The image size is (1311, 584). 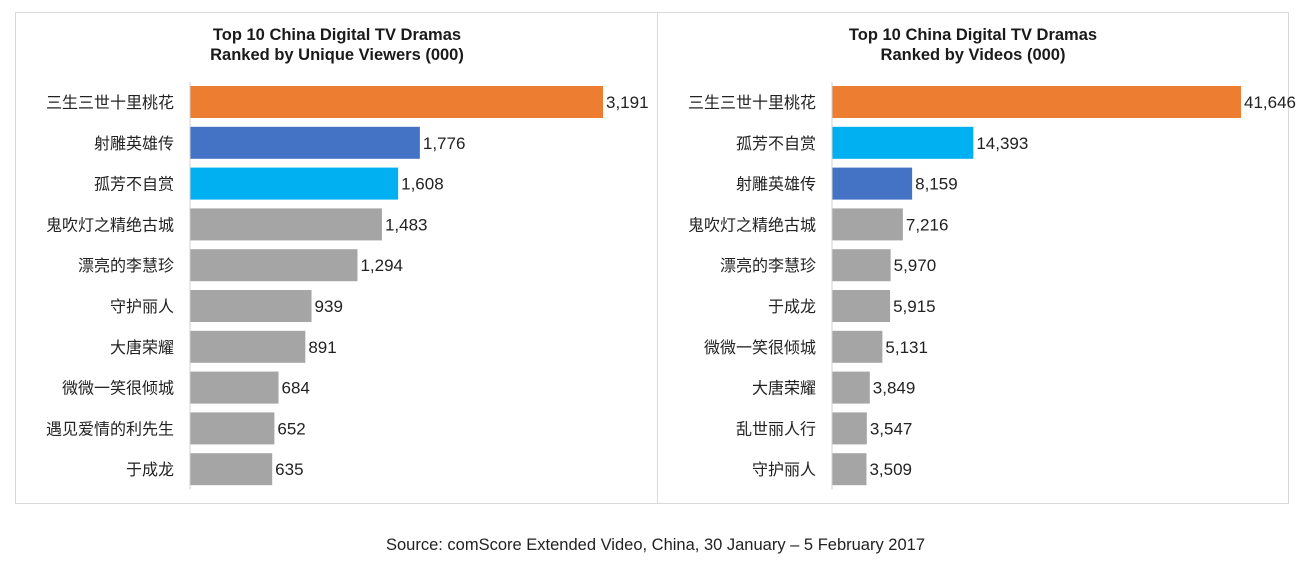 What do you see at coordinates (894, 388) in the screenshot?
I see `right-value-label: 3,849` at bounding box center [894, 388].